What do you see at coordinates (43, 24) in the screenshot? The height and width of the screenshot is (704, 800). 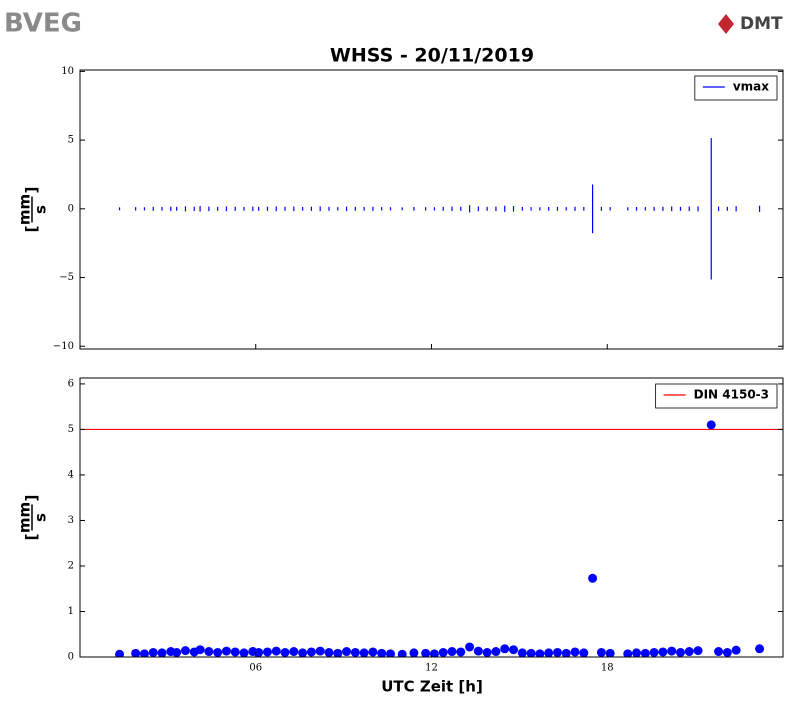 I see `logo-left: BVEG` at bounding box center [43, 24].